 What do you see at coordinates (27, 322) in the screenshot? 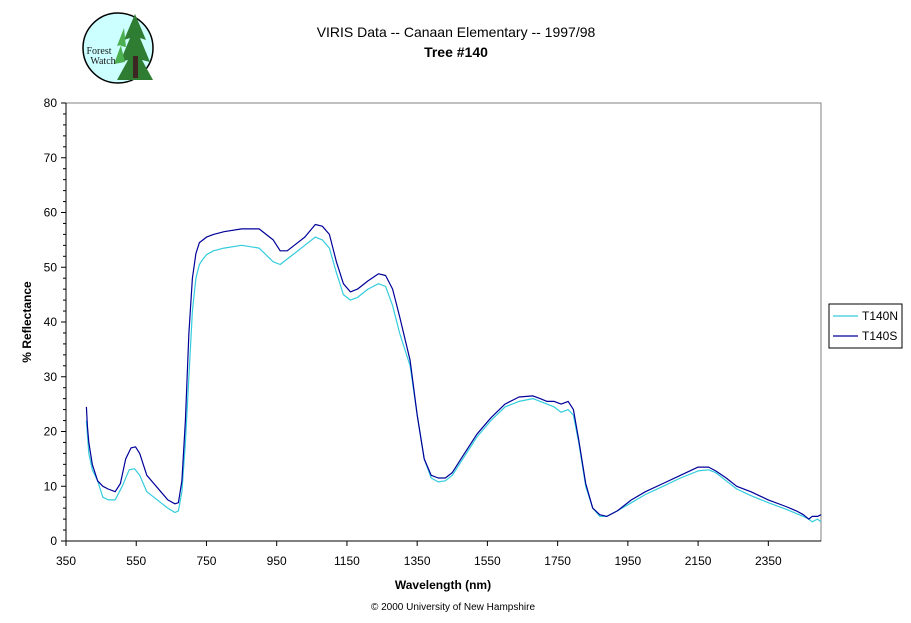
I see `y-axis-label: % Reflectance` at bounding box center [27, 322].